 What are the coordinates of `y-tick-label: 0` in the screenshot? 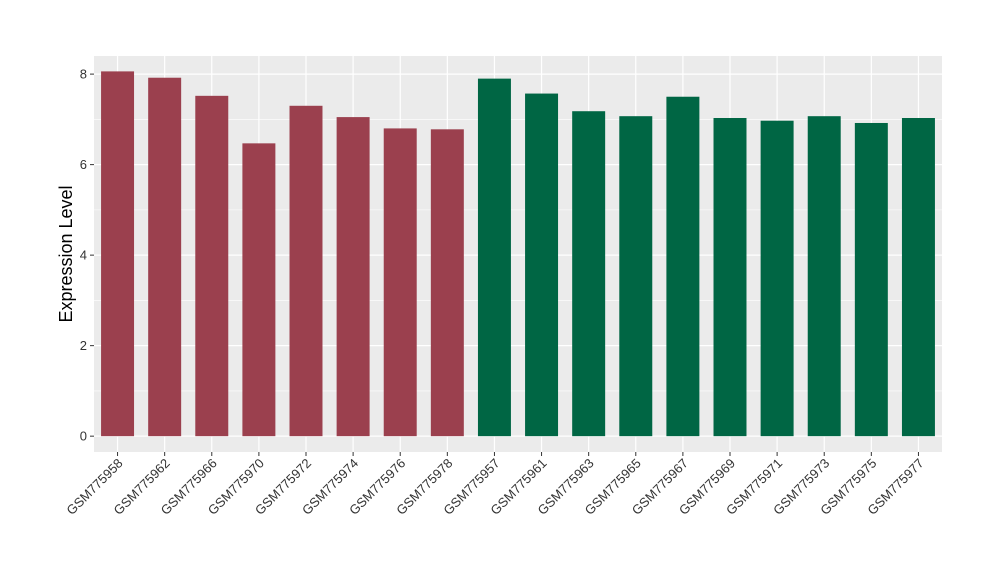 It's located at (83, 436).